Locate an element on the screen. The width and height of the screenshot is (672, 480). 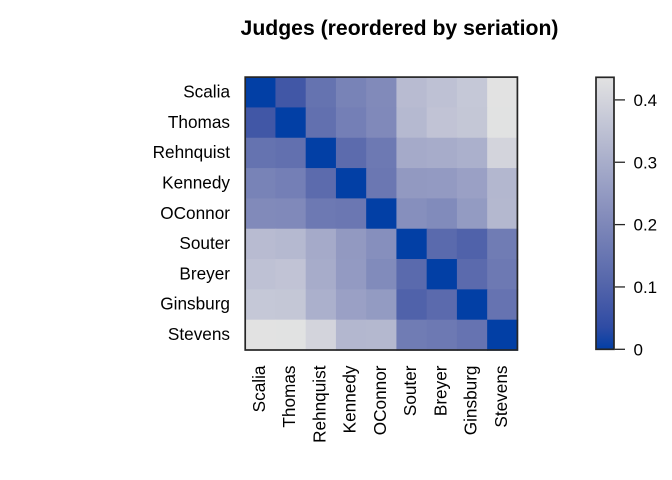
svg-text: 0.4 is located at coordinates (646, 100).